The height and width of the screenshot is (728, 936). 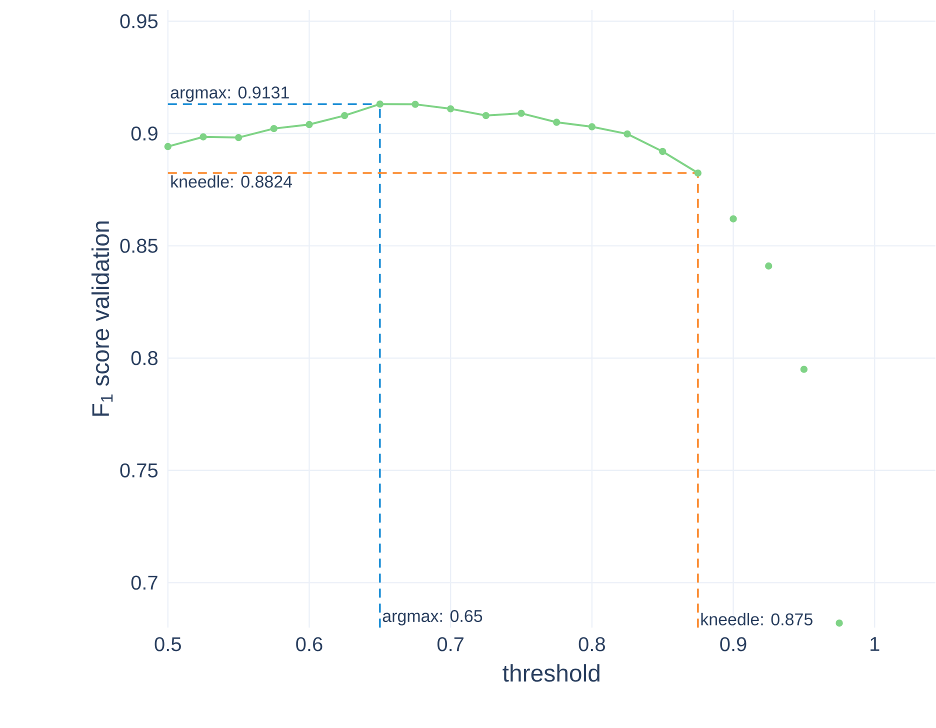 I want to click on x-tick-label: 0.9, so click(x=733, y=644).